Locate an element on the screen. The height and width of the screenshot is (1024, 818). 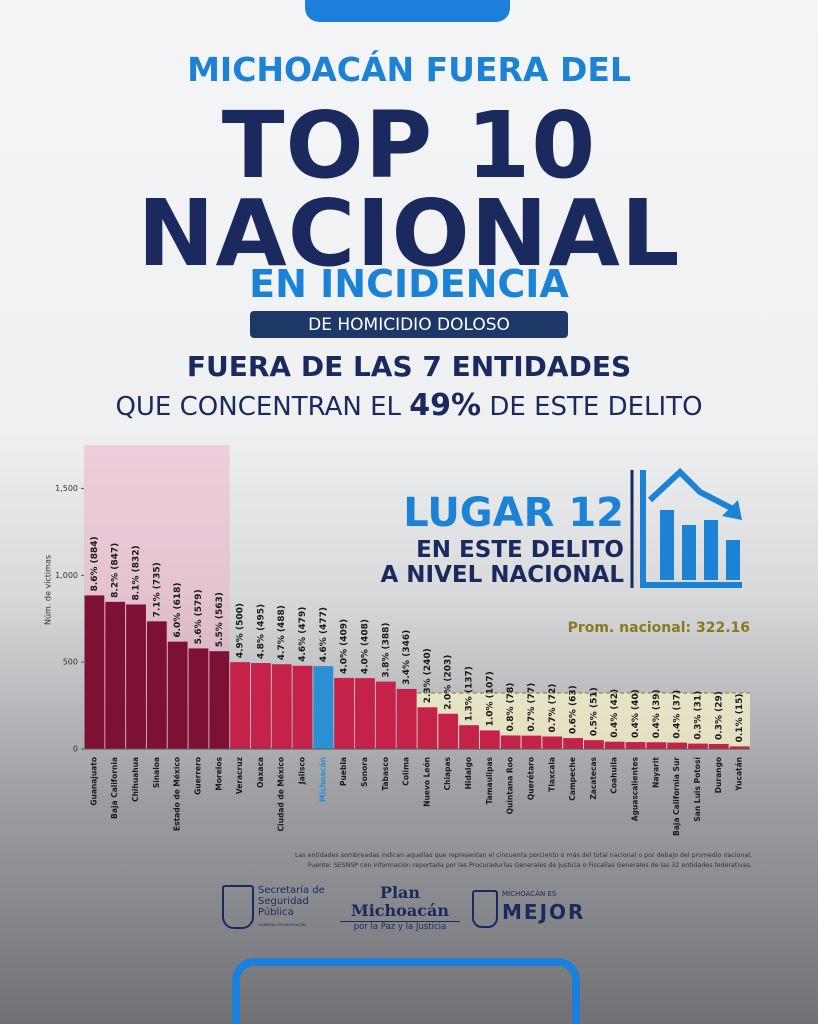
value-label: 1.3% (137) is located at coordinates (470, 693).